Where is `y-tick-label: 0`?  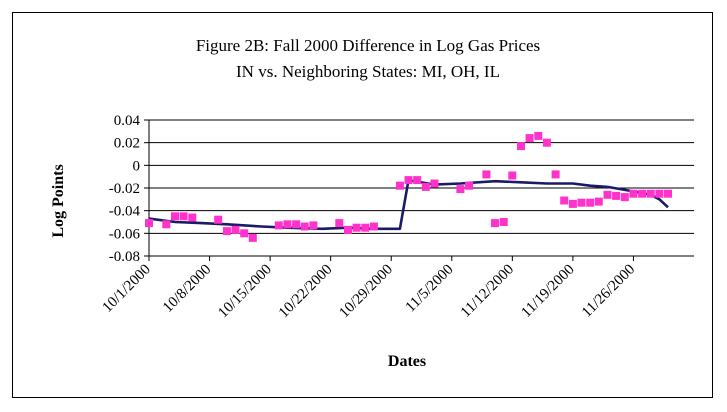
y-tick-label: 0 is located at coordinates (137, 166).